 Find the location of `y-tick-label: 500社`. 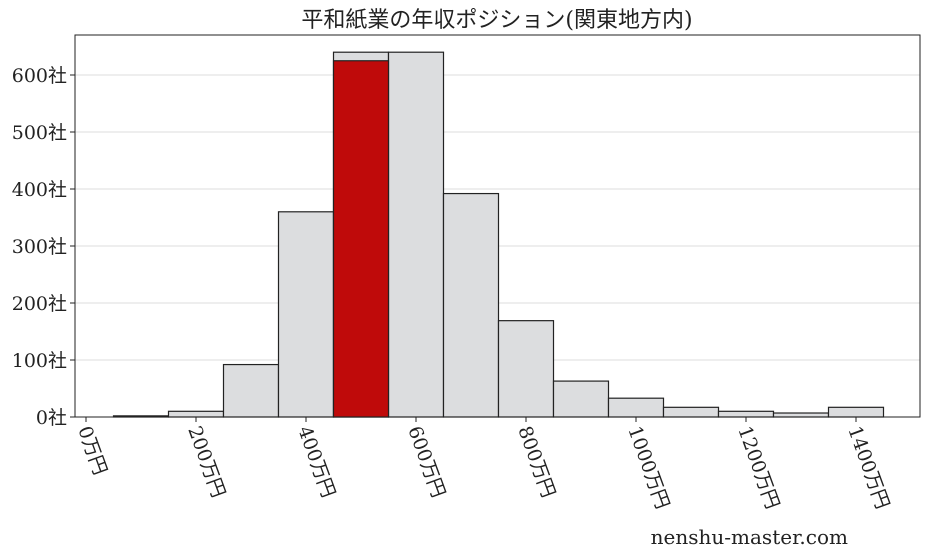

y-tick-label: 500社 is located at coordinates (39, 133).